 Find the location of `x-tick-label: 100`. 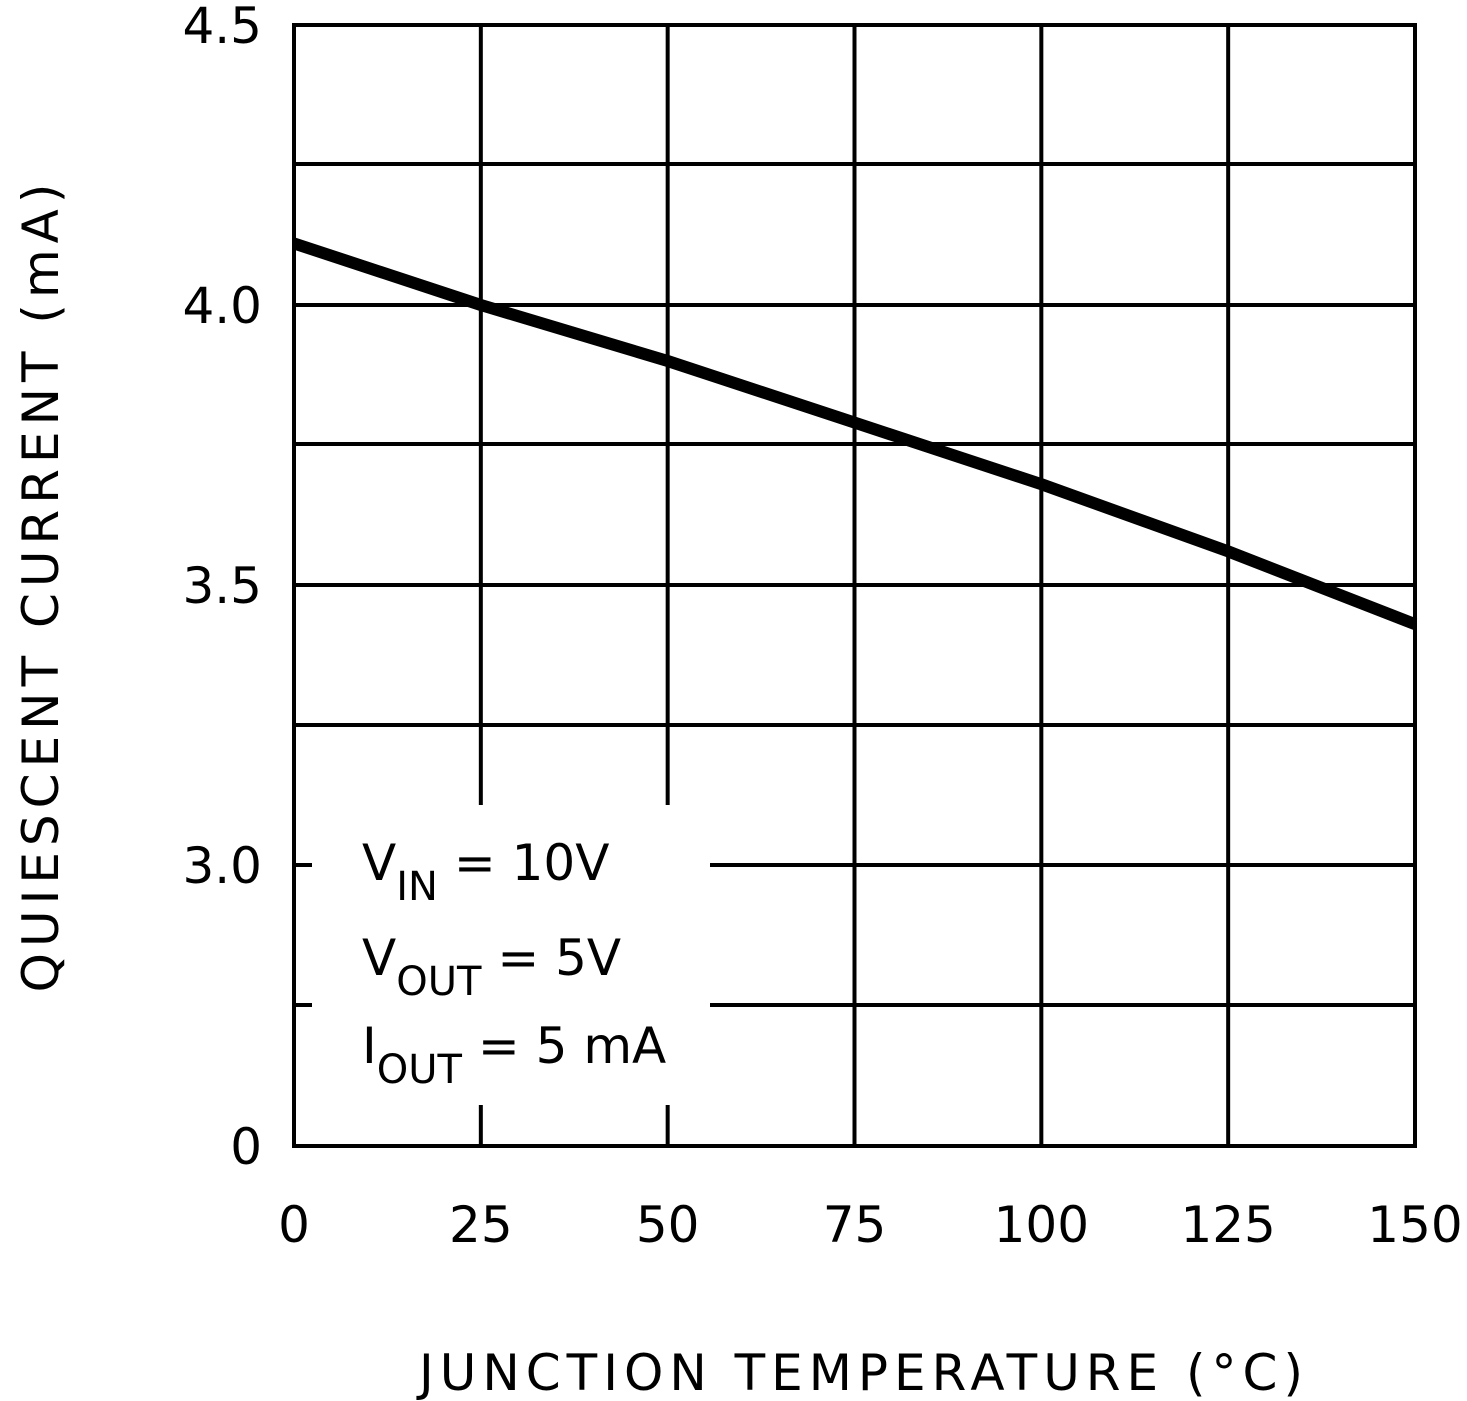

x-tick-label: 100 is located at coordinates (1041, 1225).